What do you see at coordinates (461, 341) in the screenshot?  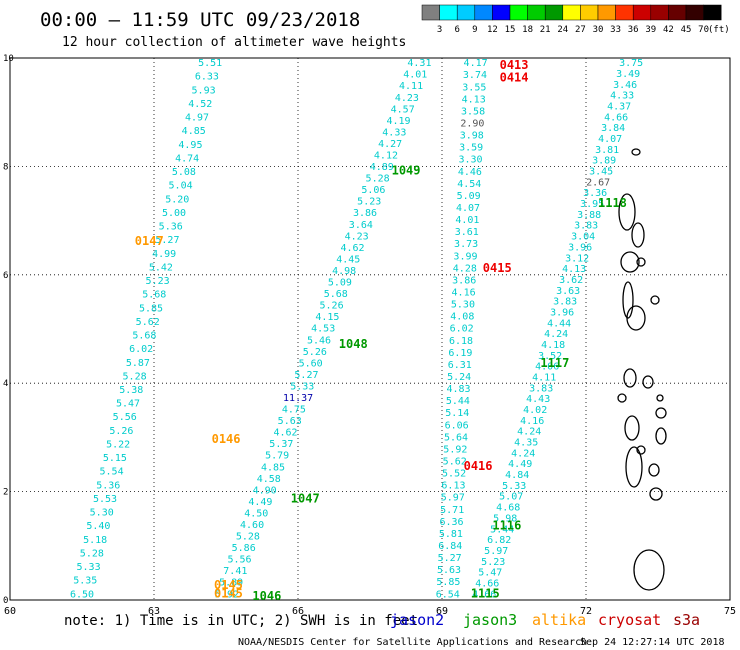 I see `swh-value: 6.18` at bounding box center [461, 341].